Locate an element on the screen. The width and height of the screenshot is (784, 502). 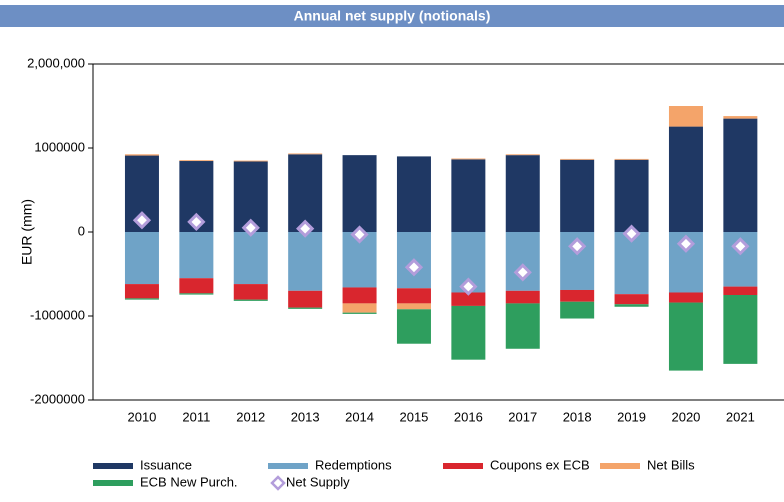
y-tick-label: 1000000 is located at coordinates (59, 146).